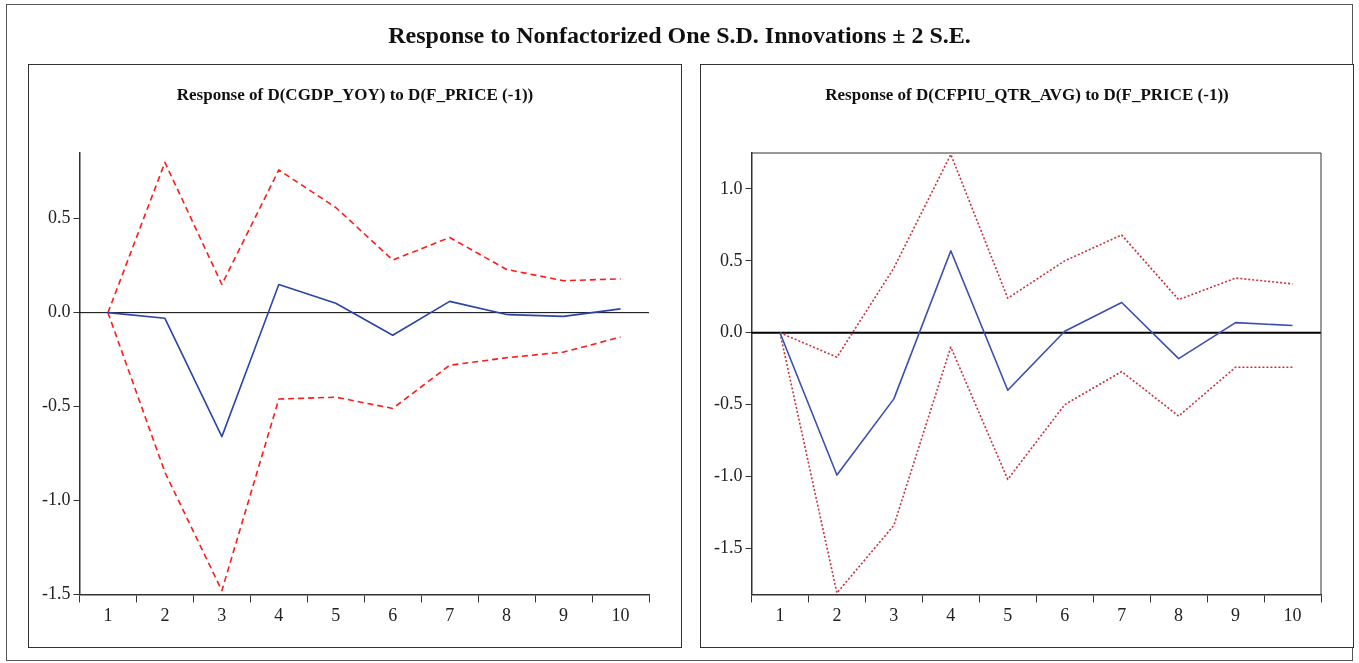 The height and width of the screenshot is (663, 1359). I want to click on y-tick-label: 1.0, so click(731, 187).